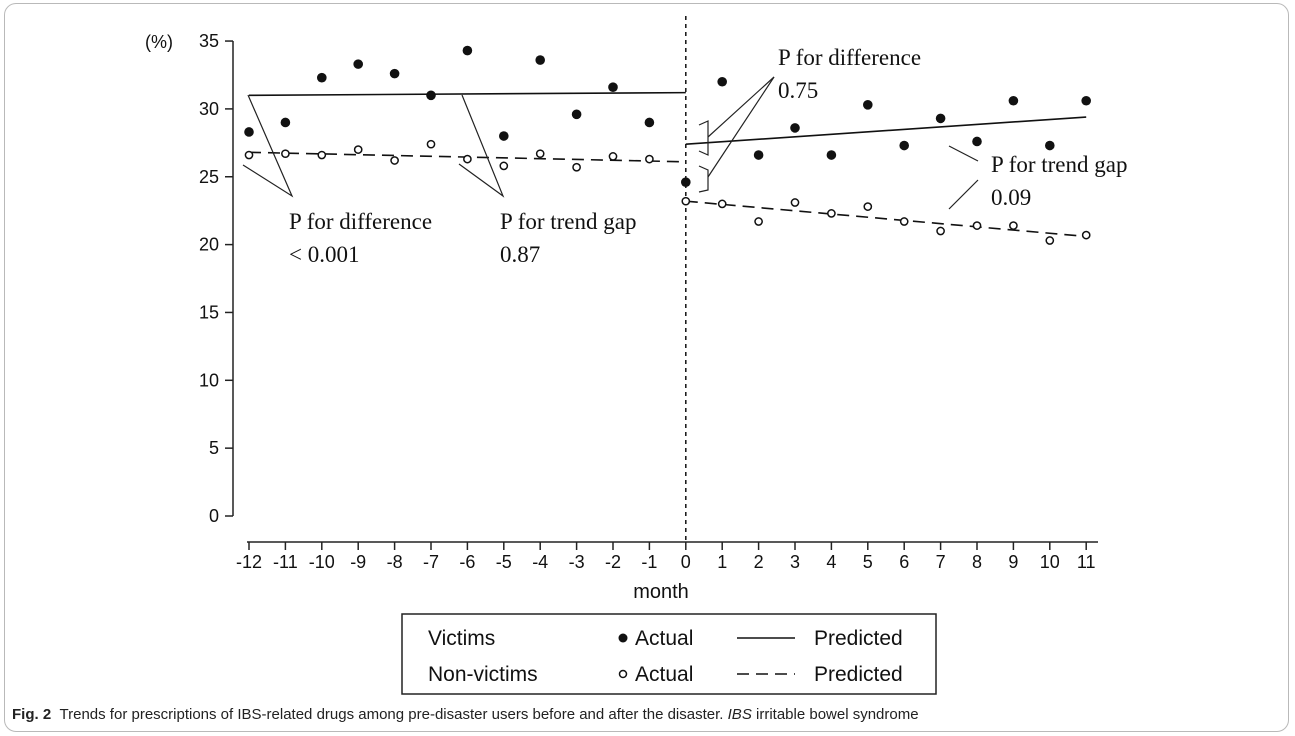 This screenshot has width=1295, height=736. Describe the element at coordinates (568, 221) in the screenshot. I see `pre-trend-line1: P for trend gap` at that location.